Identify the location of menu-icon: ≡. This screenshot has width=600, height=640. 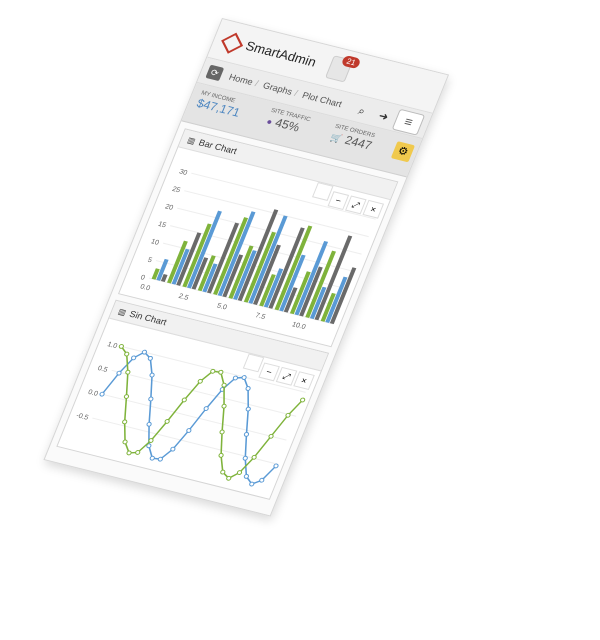
(408, 122).